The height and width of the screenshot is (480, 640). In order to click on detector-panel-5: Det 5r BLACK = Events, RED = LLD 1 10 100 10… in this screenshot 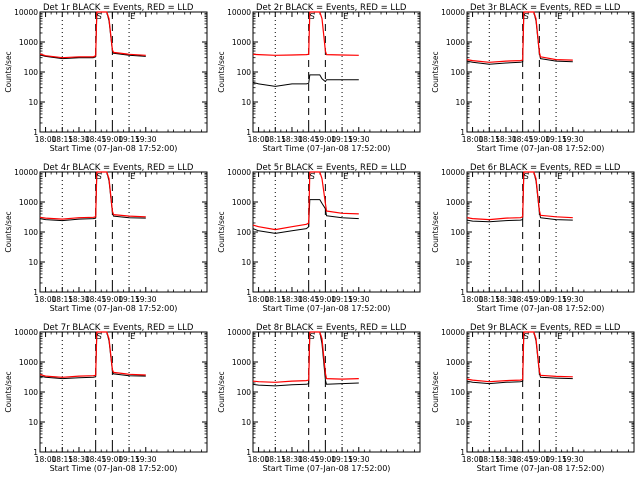, I will do `click(319, 238)`.